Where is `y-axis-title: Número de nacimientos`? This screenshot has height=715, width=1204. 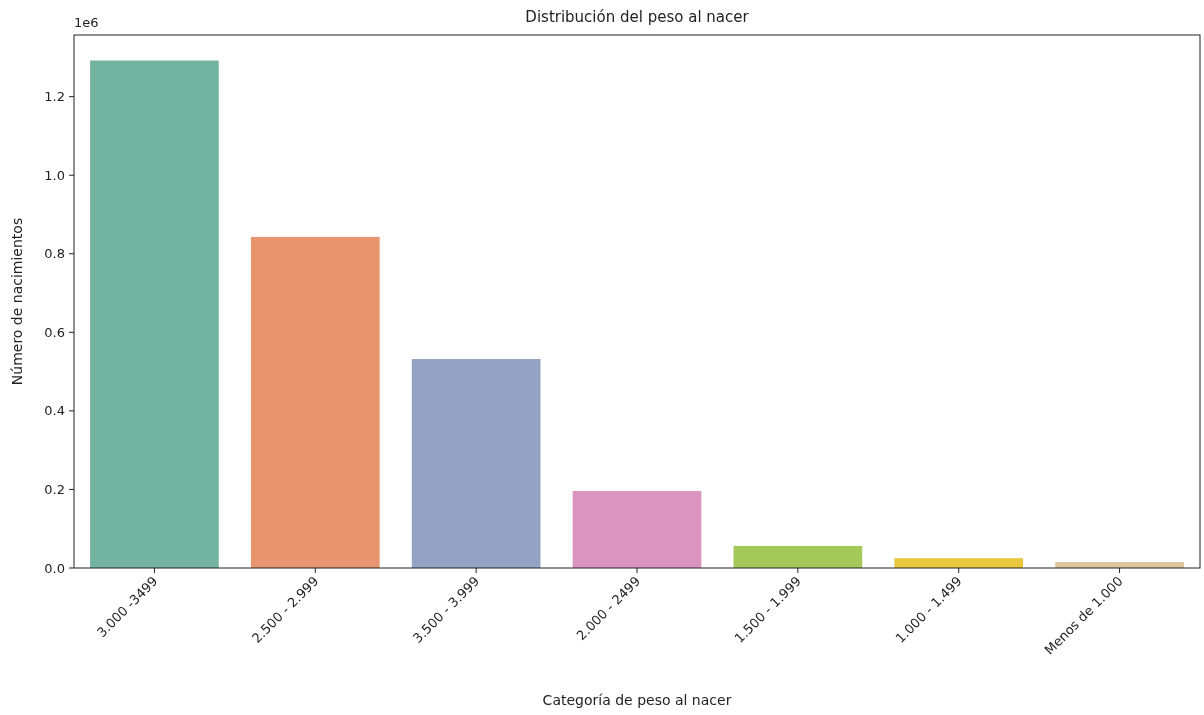
y-axis-title: Número de nacimientos is located at coordinates (17, 301).